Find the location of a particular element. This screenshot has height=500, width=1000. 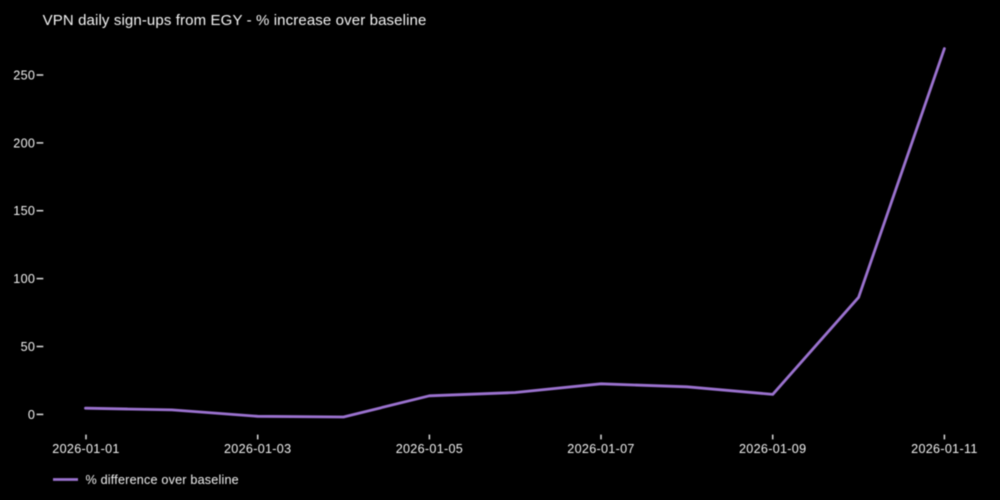

svg-text: 2026-01-09 is located at coordinates (772, 449).